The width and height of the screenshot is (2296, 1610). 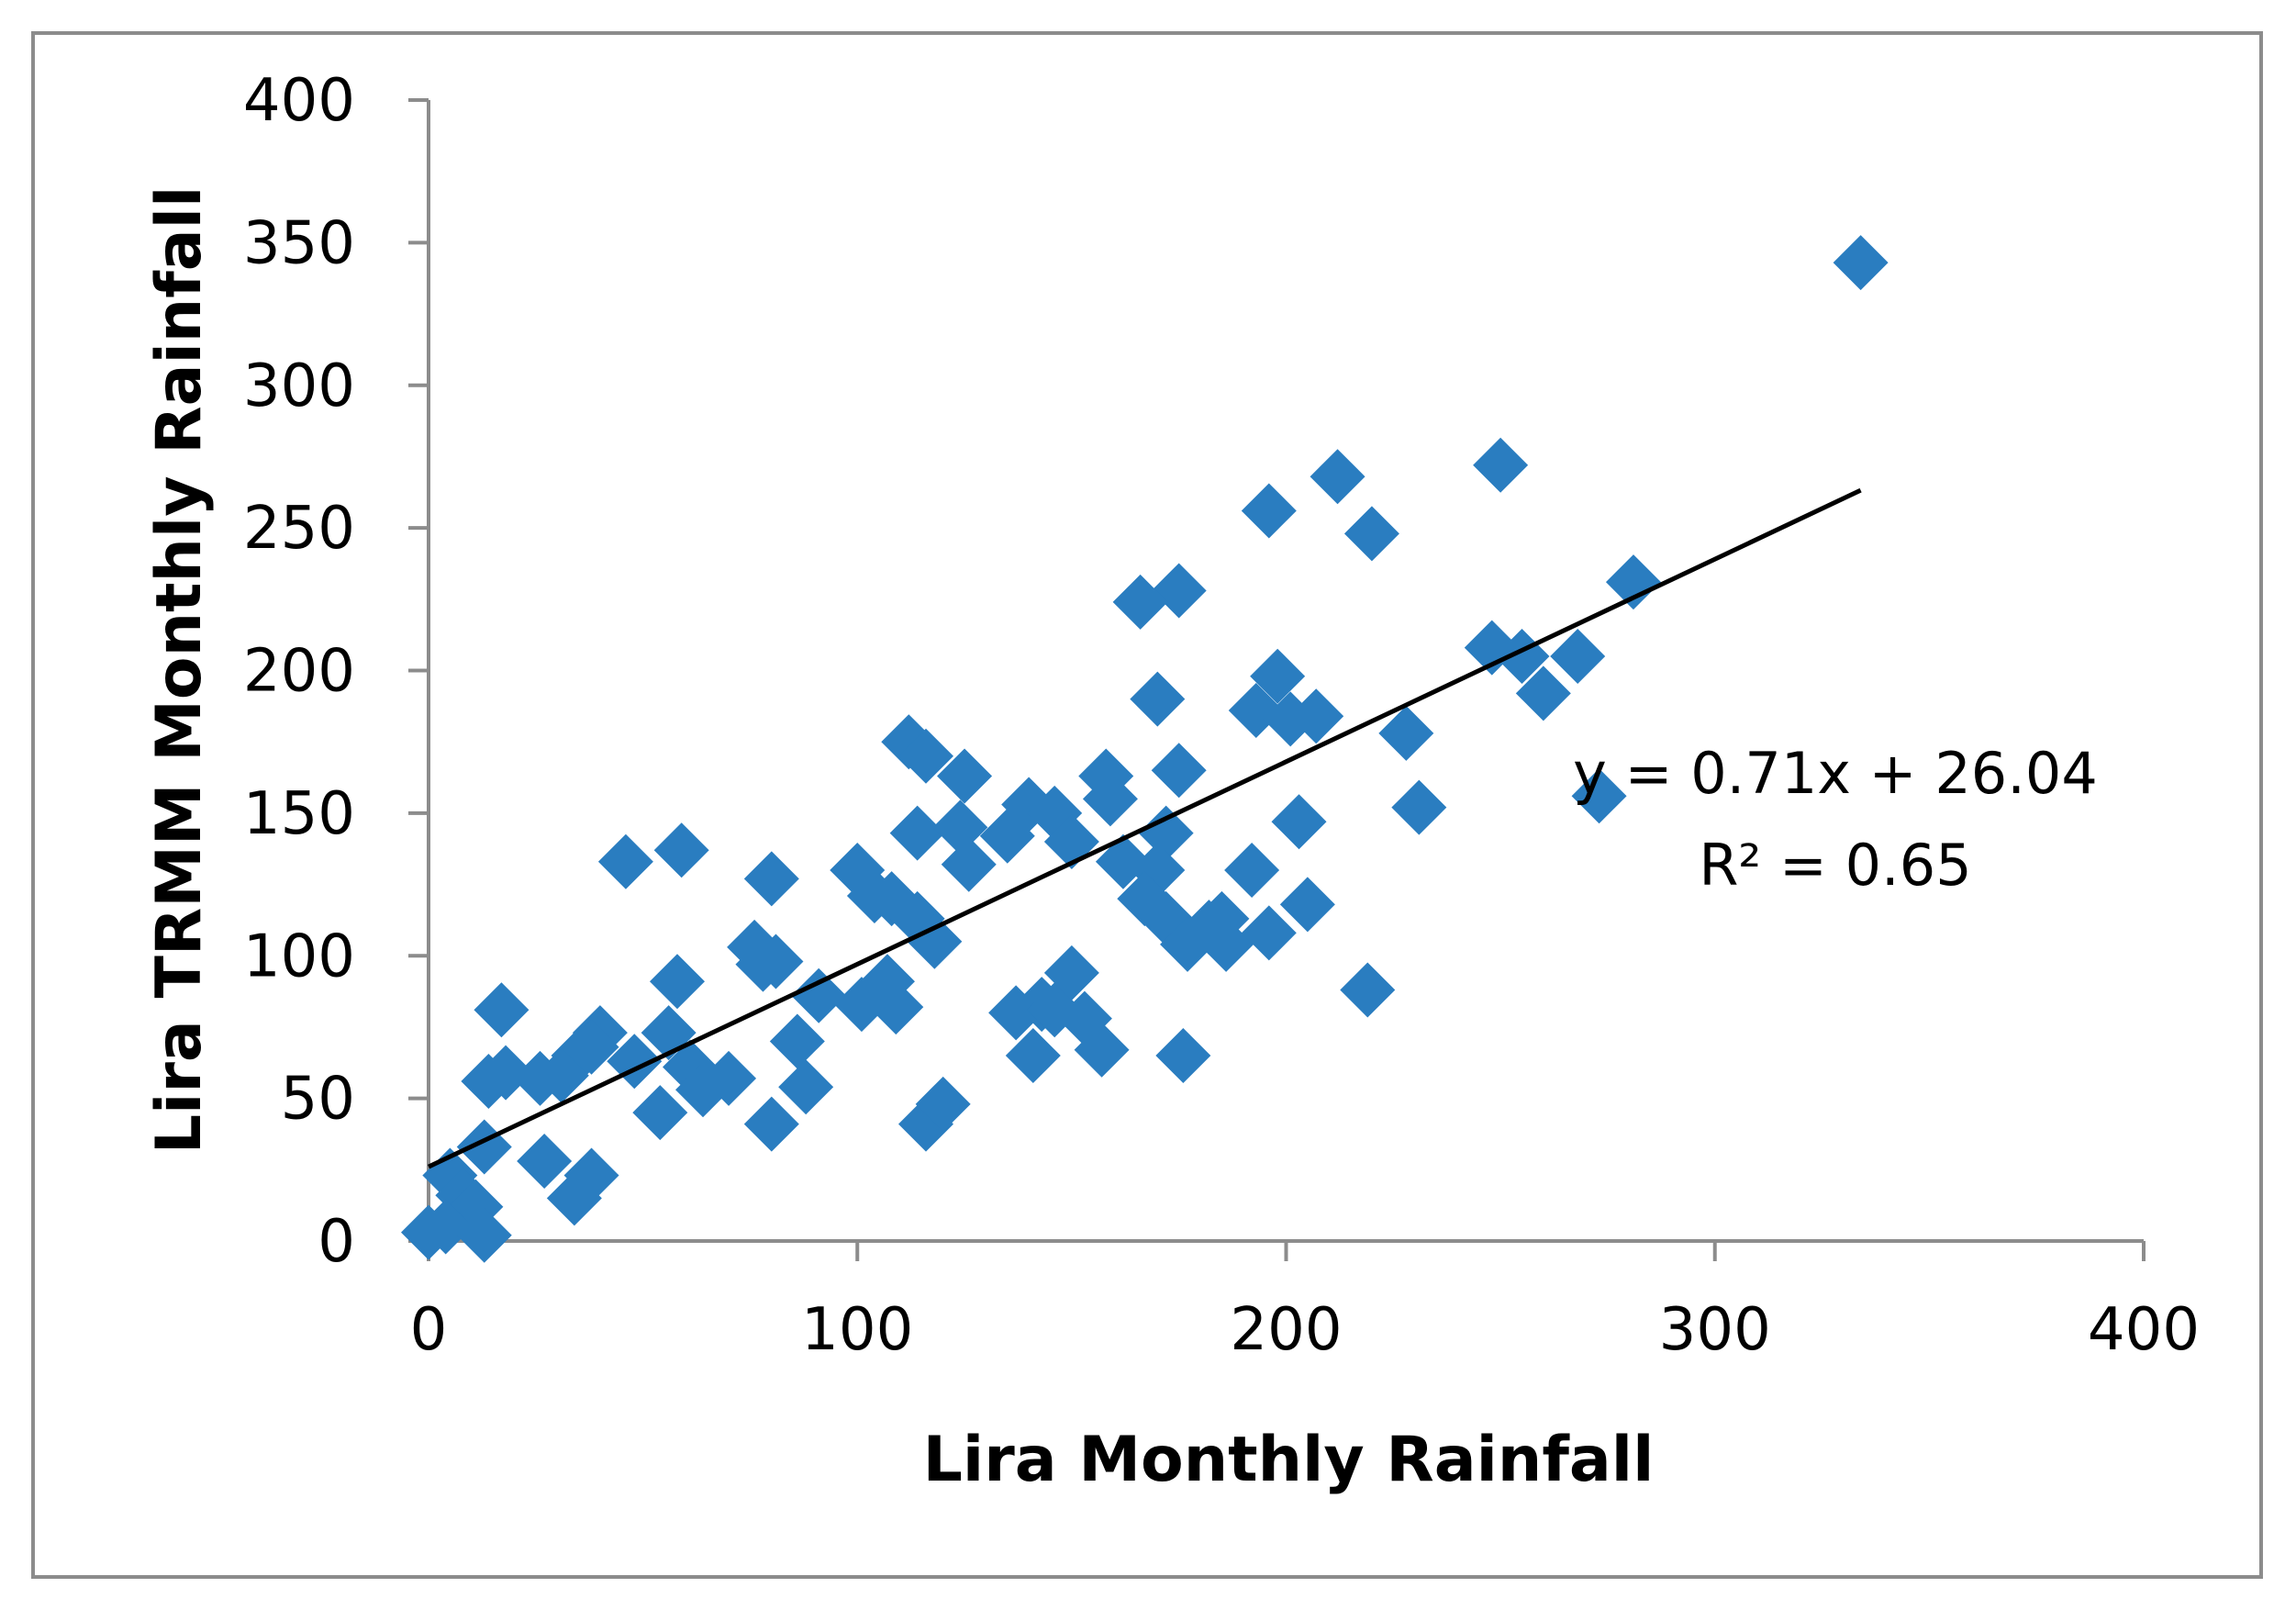 I want to click on y-tick-label-350: 350, so click(x=299, y=243).